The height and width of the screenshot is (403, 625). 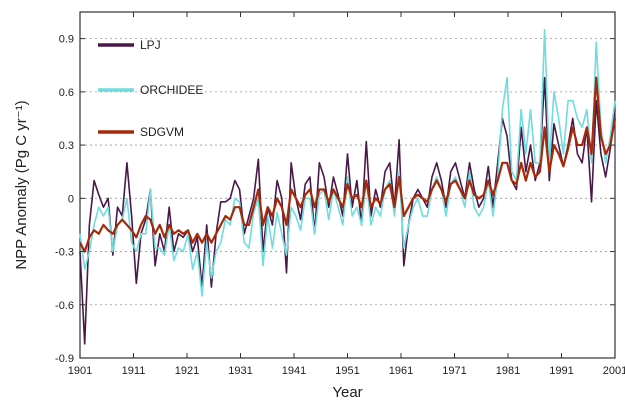 I want to click on legend: LPJ ORCHIDEE SDGVM, so click(x=150, y=88).